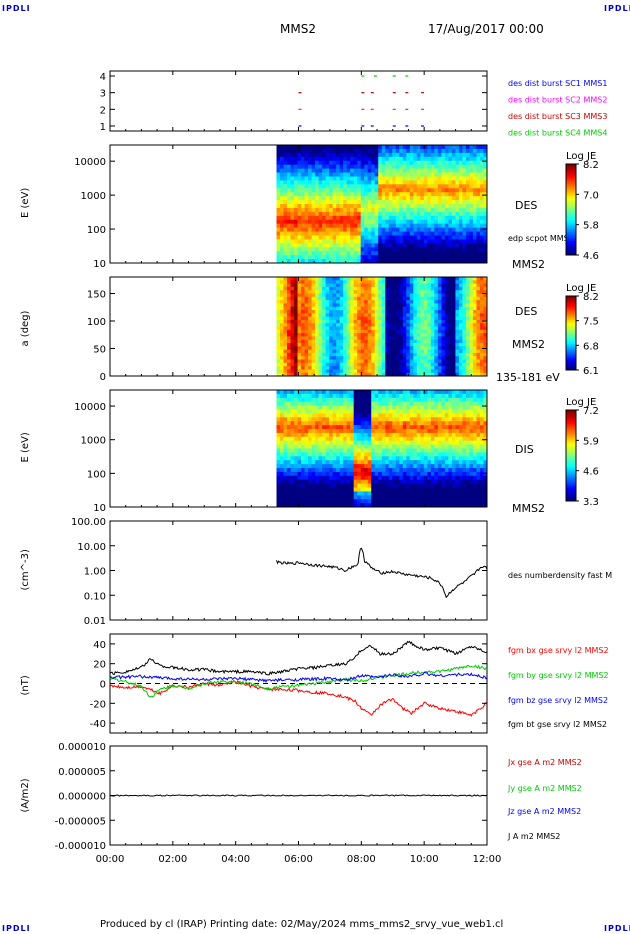 The width and height of the screenshot is (630, 934). What do you see at coordinates (571, 345) in the screenshot?
I see `des-pitch-angle-colorbar-cell` at bounding box center [571, 345].